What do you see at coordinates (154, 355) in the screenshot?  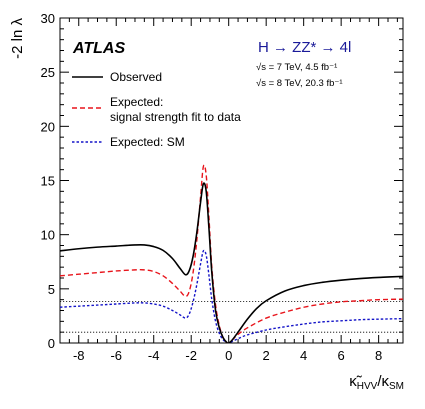 I see `x-tick-label: -4` at bounding box center [154, 355].